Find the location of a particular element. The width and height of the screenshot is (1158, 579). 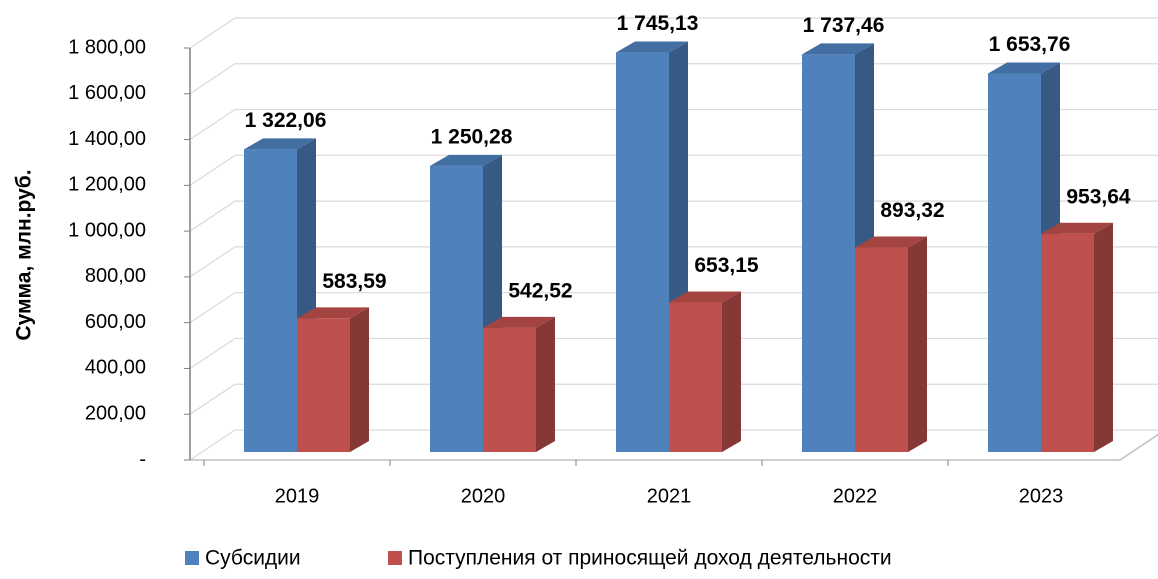

y-tick-label: - is located at coordinates (142, 459).